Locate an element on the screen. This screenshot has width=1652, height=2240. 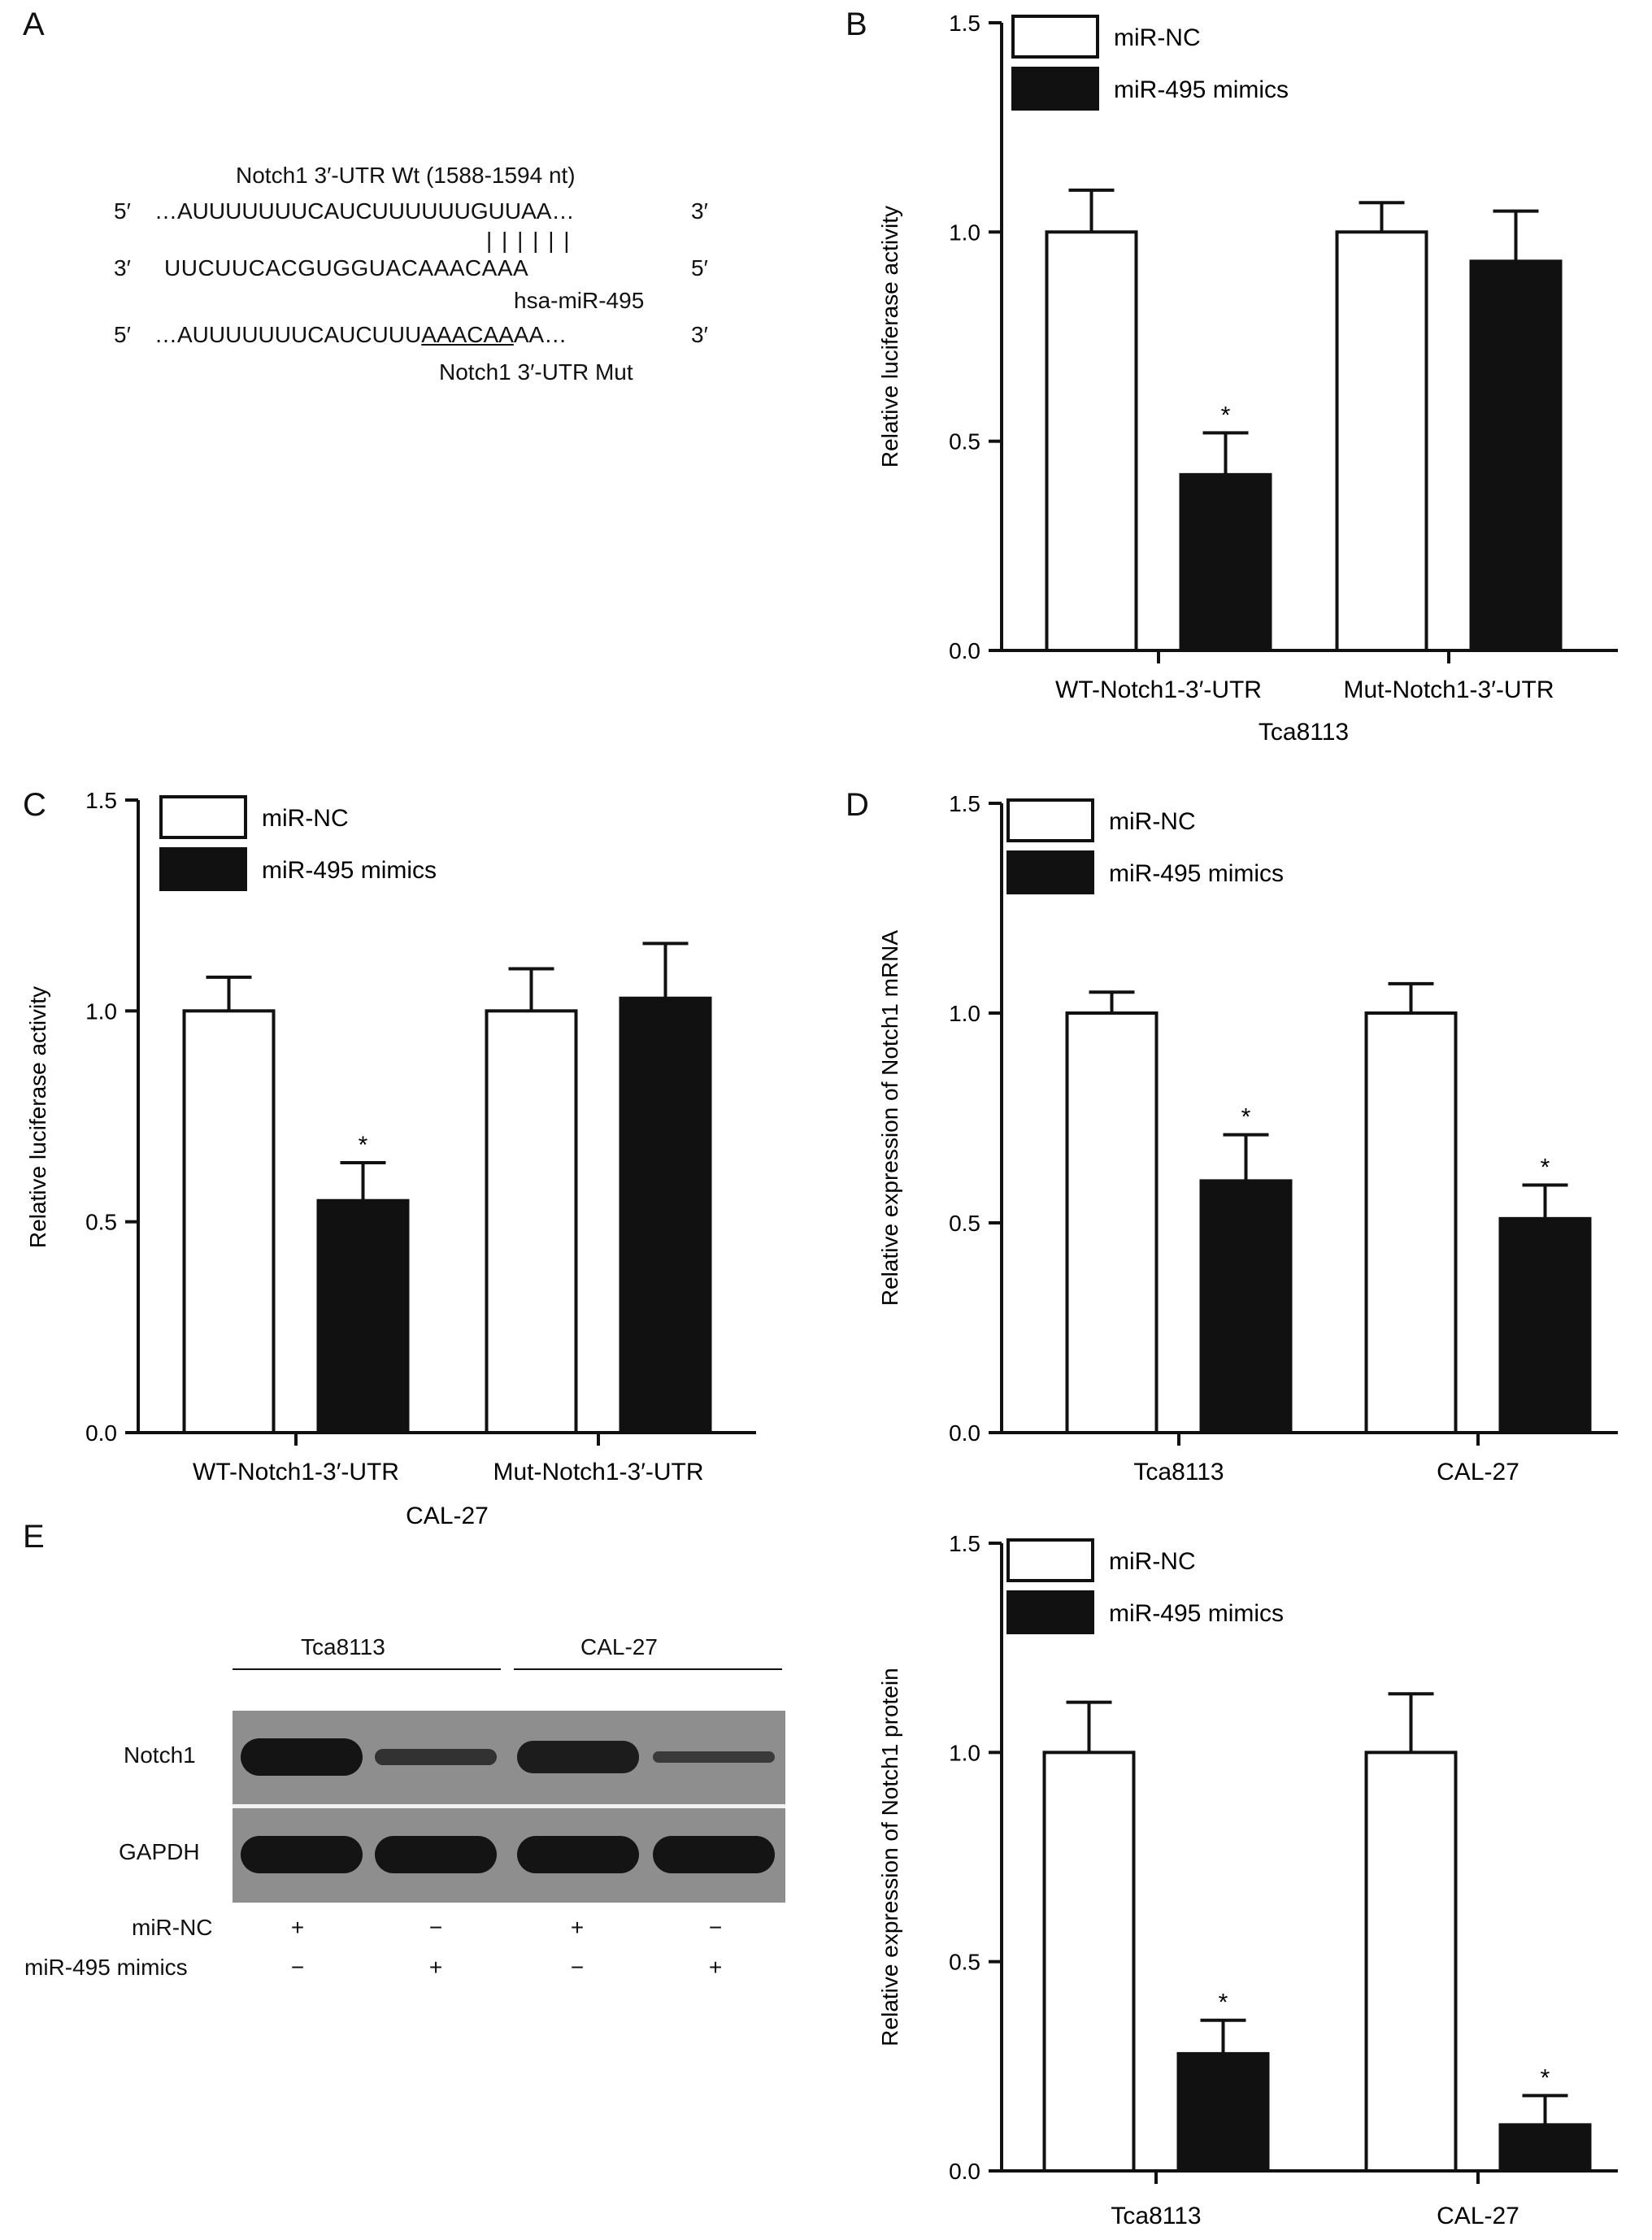
blot-image is located at coordinates (509, 1807).